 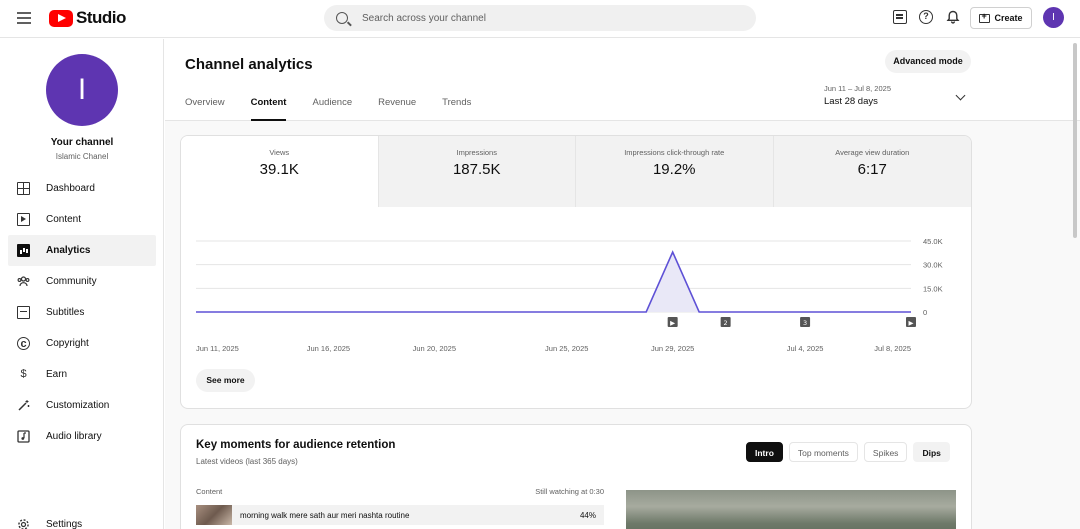 I want to click on sidebar-item-customization: Customization, so click(x=82, y=405).